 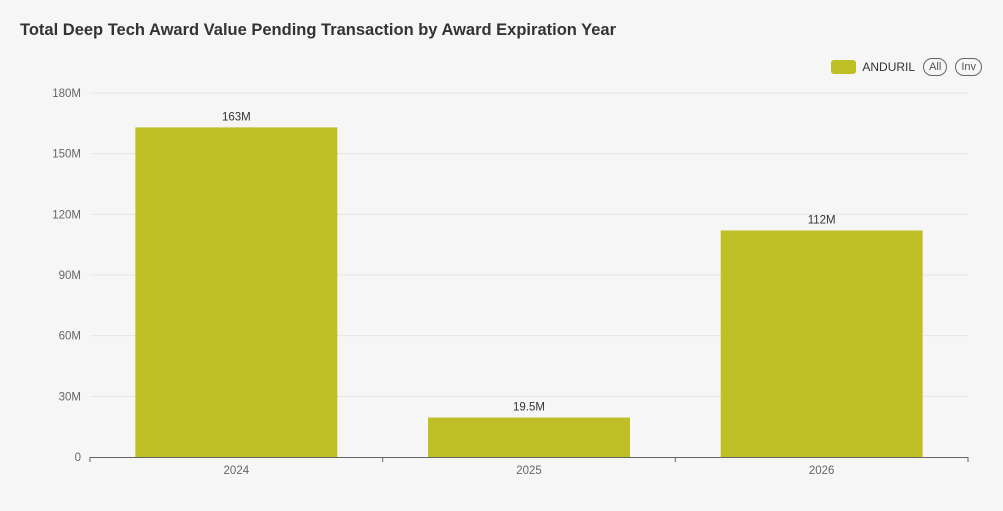 What do you see at coordinates (78, 458) in the screenshot?
I see `y-tick-label: 0` at bounding box center [78, 458].